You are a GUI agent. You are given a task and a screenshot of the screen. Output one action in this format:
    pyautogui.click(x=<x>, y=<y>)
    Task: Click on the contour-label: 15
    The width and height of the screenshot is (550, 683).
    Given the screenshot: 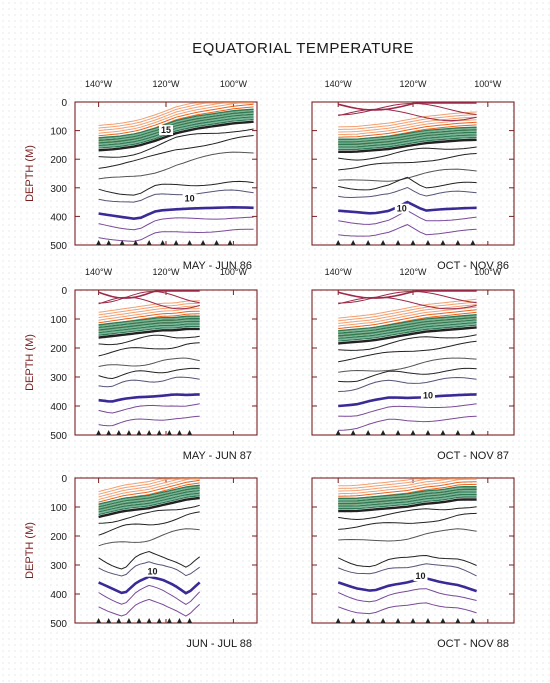 What is the action you would take?
    pyautogui.click(x=166, y=130)
    